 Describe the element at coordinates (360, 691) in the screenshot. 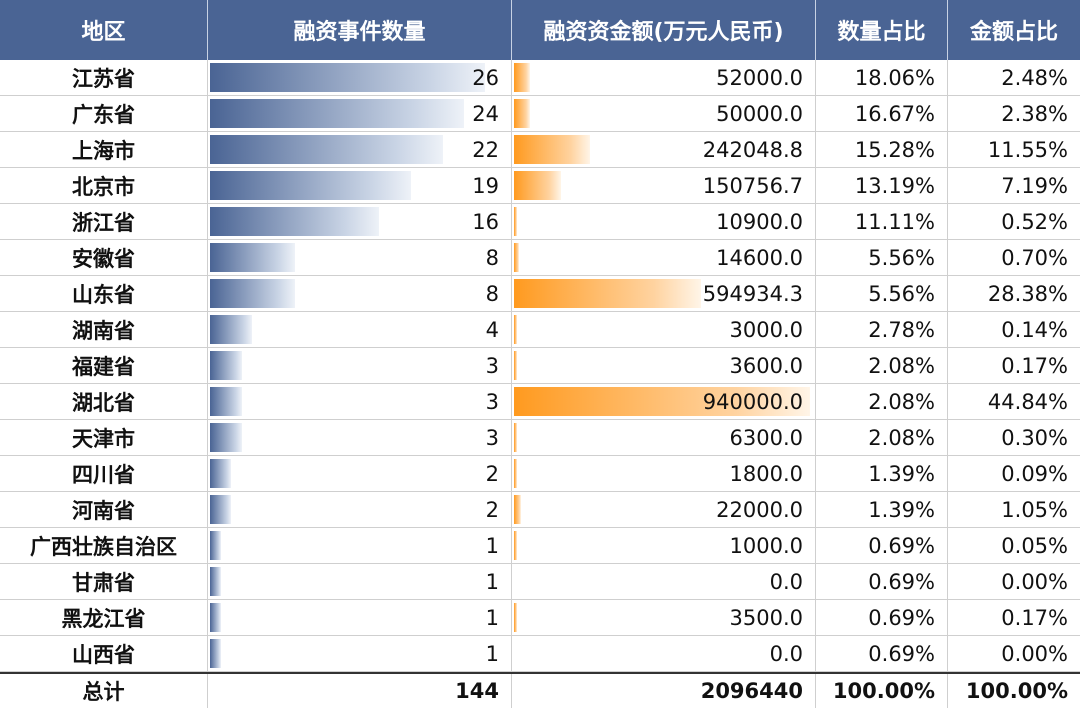

I see `total-count-cell: 144` at that location.